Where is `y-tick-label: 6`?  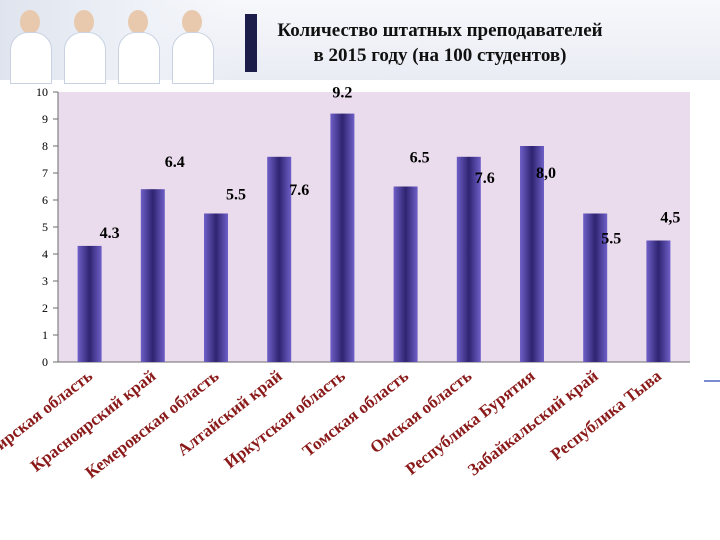 y-tick-label: 6 is located at coordinates (45, 200).